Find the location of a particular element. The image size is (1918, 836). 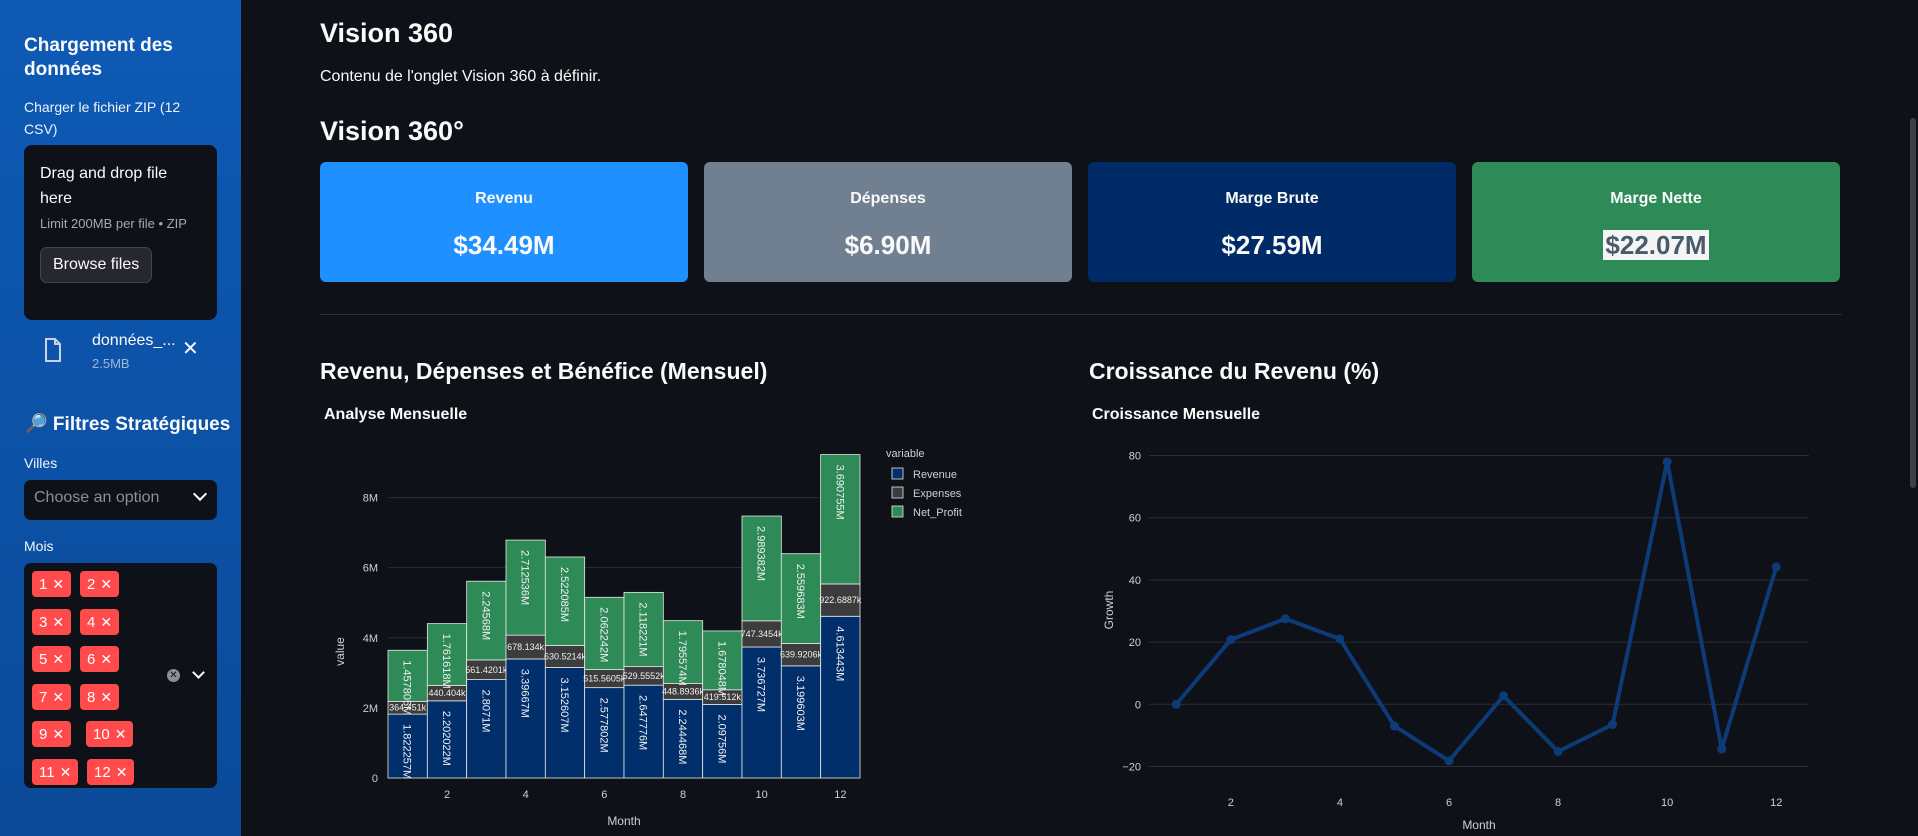

bar-label: 448.8936k is located at coordinates (683, 691).